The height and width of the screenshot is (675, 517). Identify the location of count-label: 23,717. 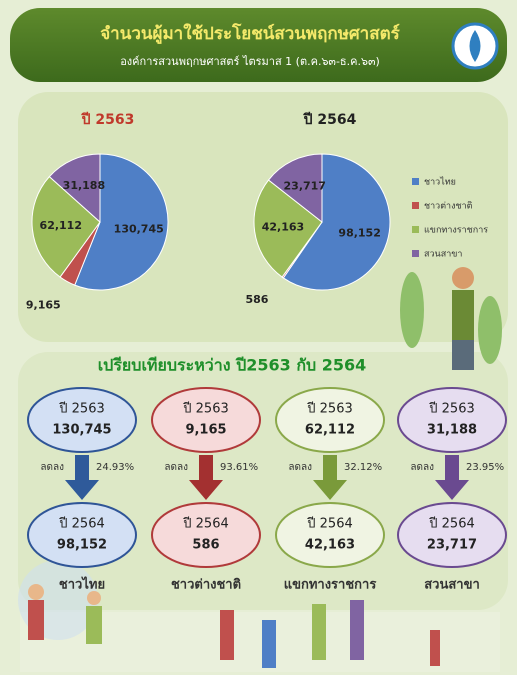
(452, 545).